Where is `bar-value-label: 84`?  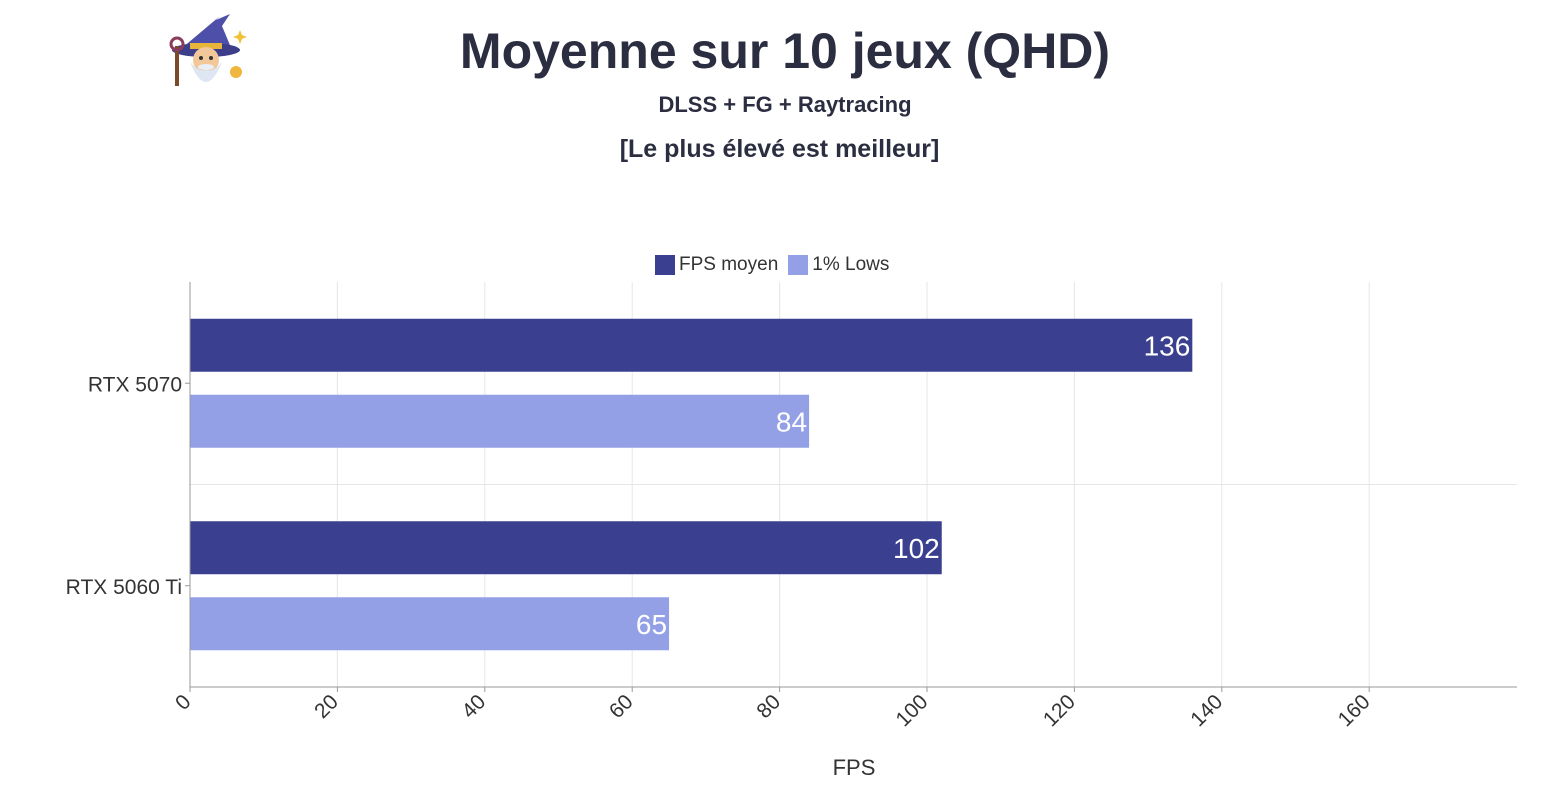 bar-value-label: 84 is located at coordinates (791, 421).